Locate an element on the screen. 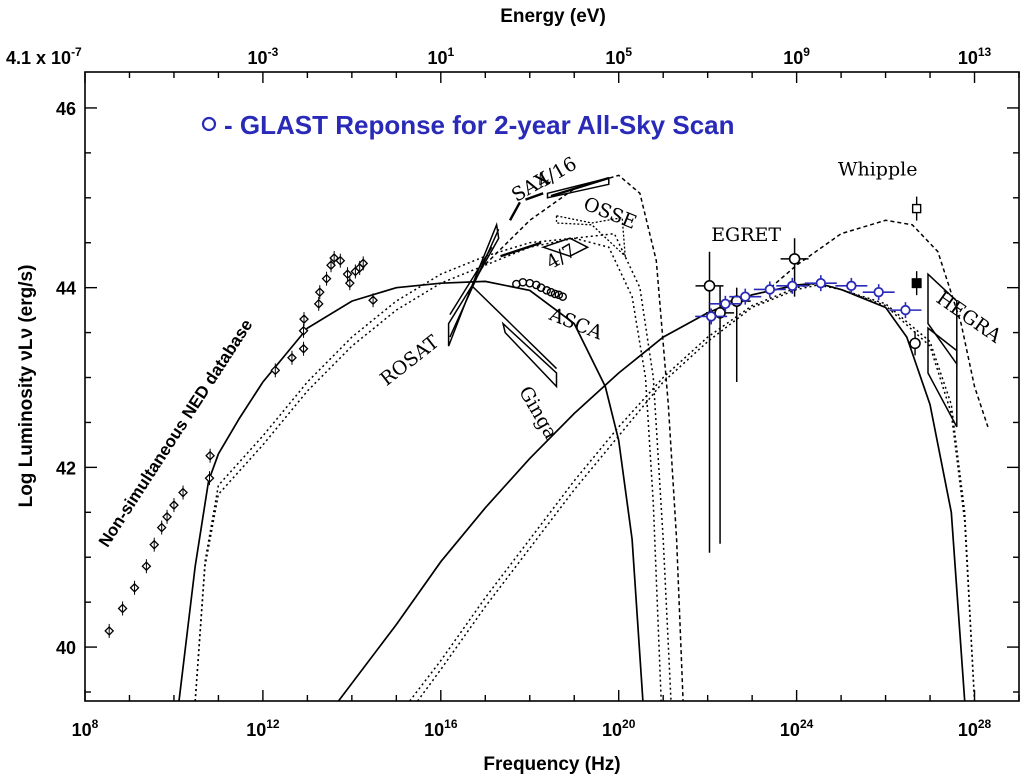 The image size is (1033, 777). instrument-label: HEGRA is located at coordinates (968, 317).